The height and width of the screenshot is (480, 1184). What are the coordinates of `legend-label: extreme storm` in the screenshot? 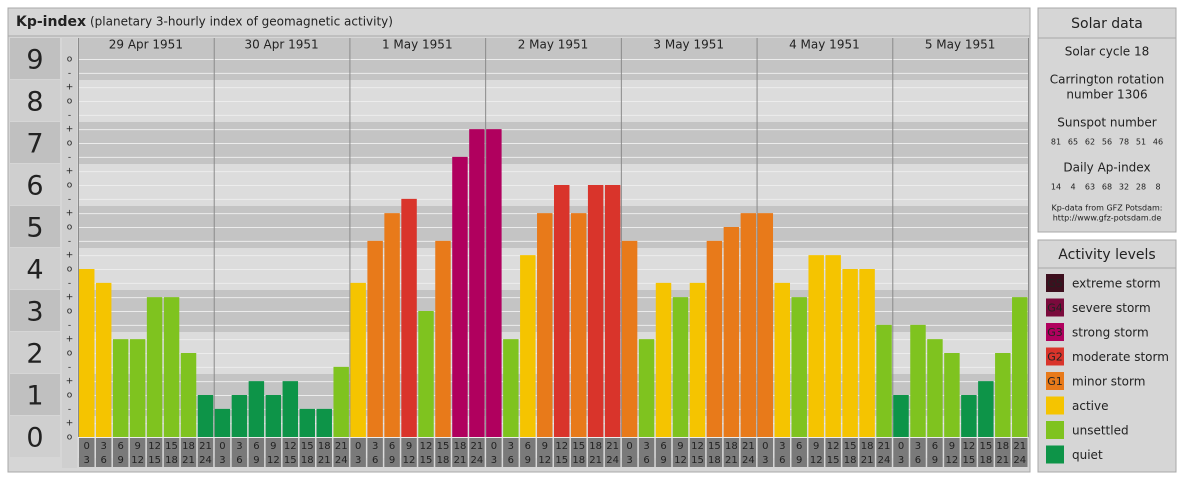 It's located at (1116, 284).